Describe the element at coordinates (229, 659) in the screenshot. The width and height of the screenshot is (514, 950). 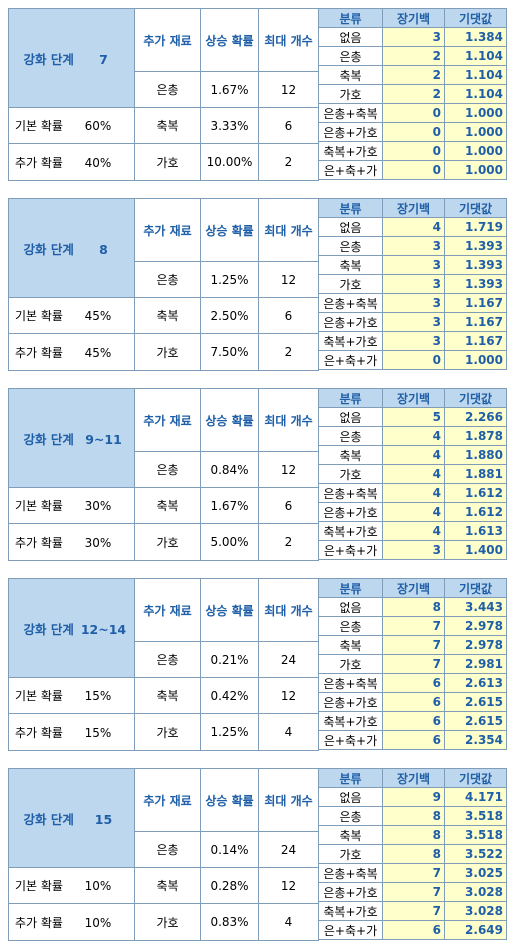
I see `material-prob: 0.21%` at that location.